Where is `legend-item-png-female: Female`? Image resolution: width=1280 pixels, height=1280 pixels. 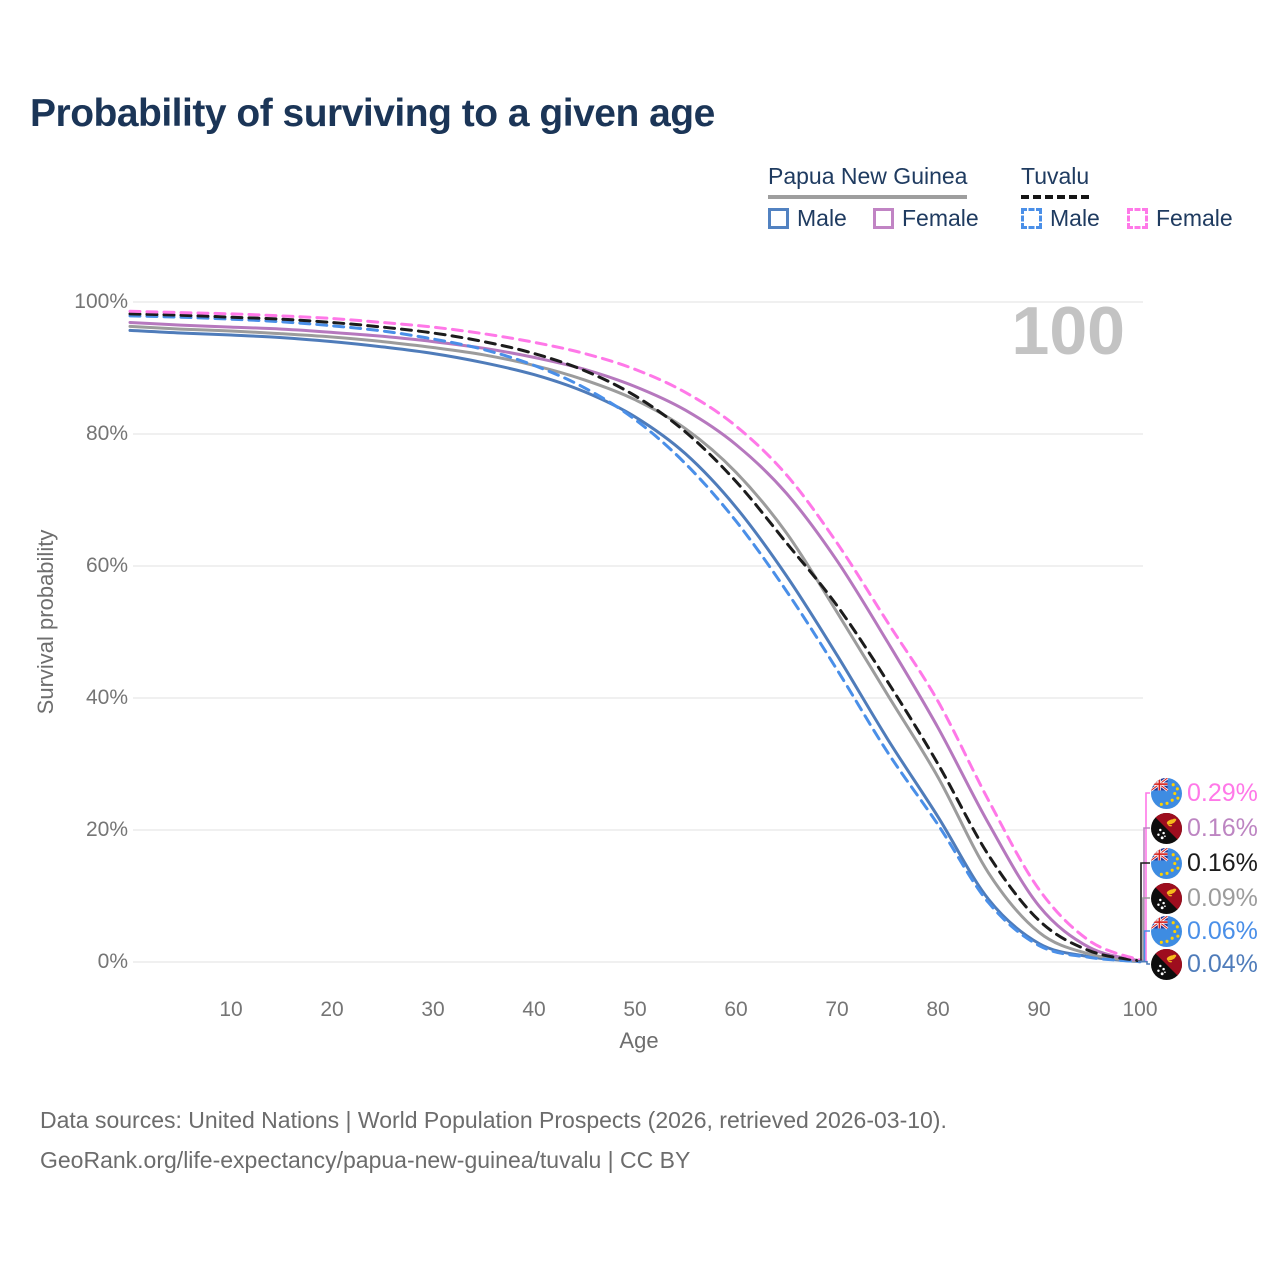 legend-item-png-female: Female is located at coordinates (926, 218).